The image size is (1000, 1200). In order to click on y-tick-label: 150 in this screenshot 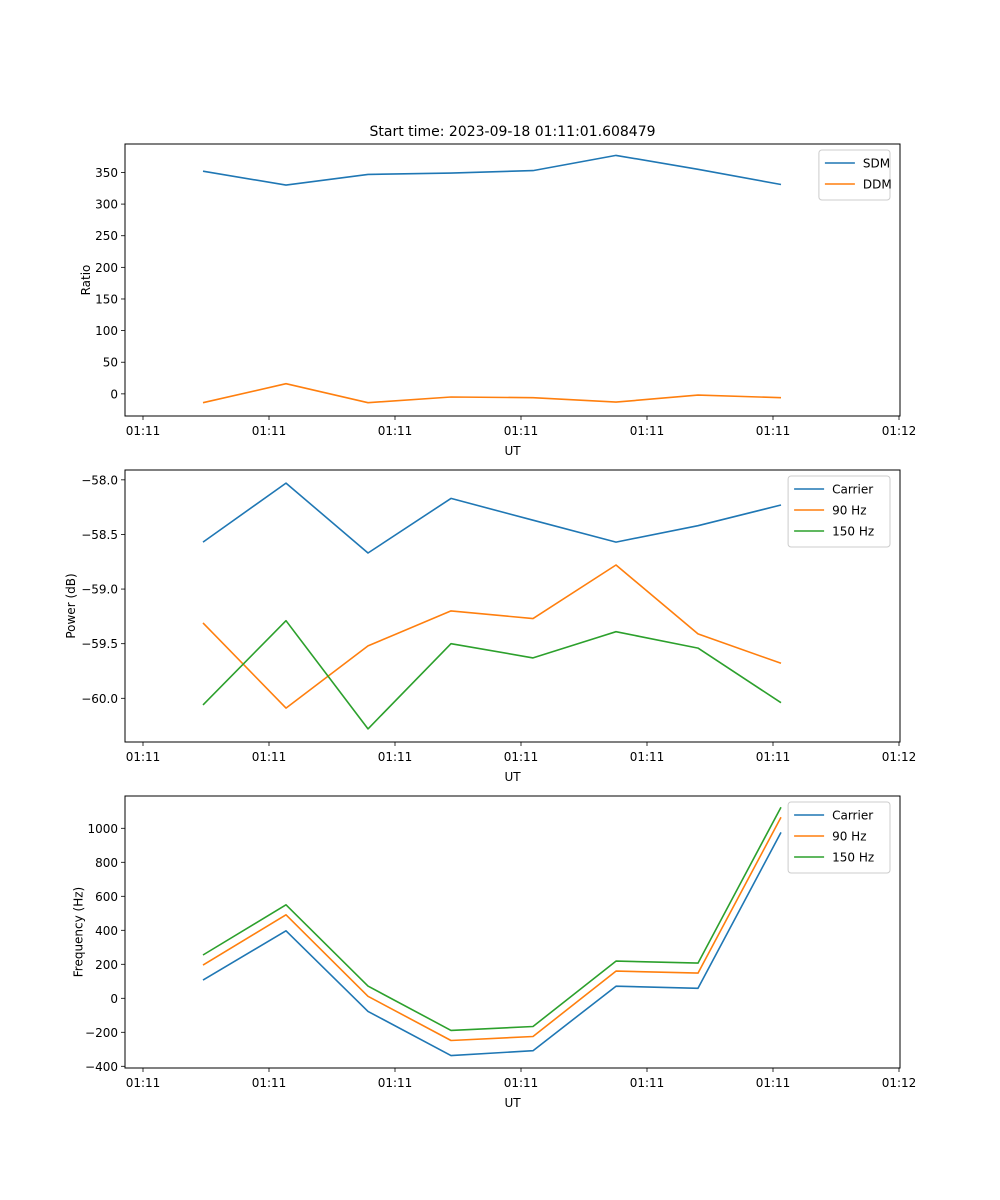, I will do `click(106, 299)`.